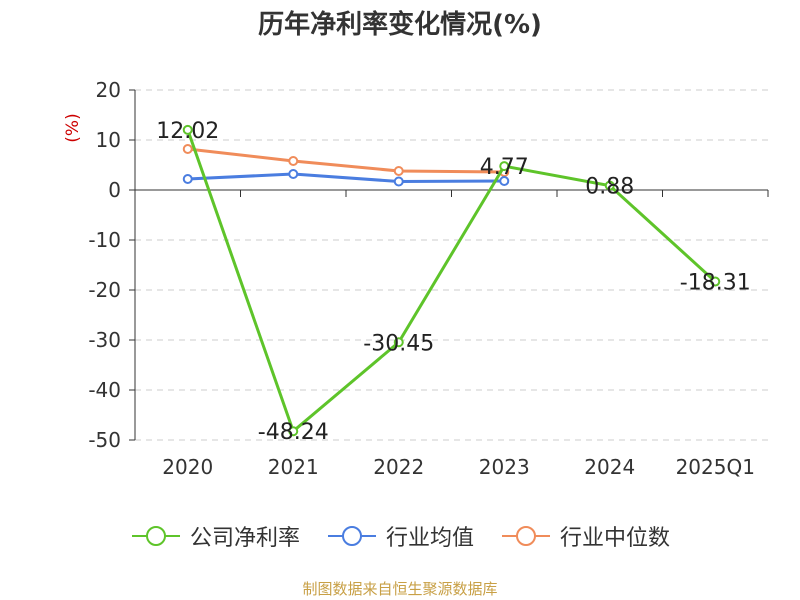 This screenshot has height=600, width=800. I want to click on y-tick-label: 10, so click(108, 140).